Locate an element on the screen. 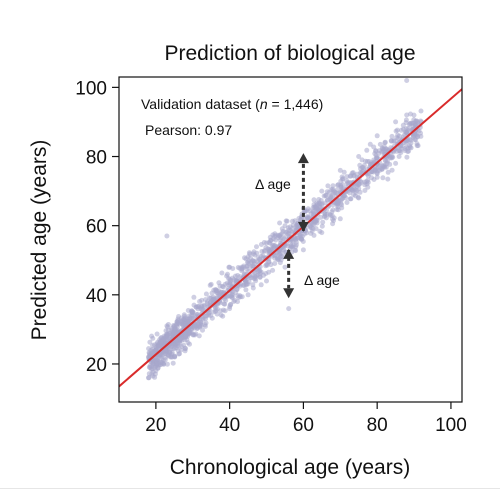  x-tick-label: 20 is located at coordinates (155, 425).